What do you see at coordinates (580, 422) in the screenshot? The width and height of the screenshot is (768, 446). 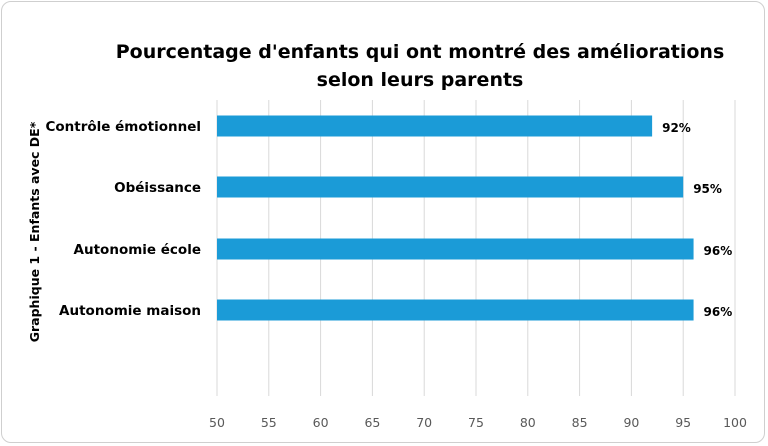 I see `x-tick-label: 85` at bounding box center [580, 422].